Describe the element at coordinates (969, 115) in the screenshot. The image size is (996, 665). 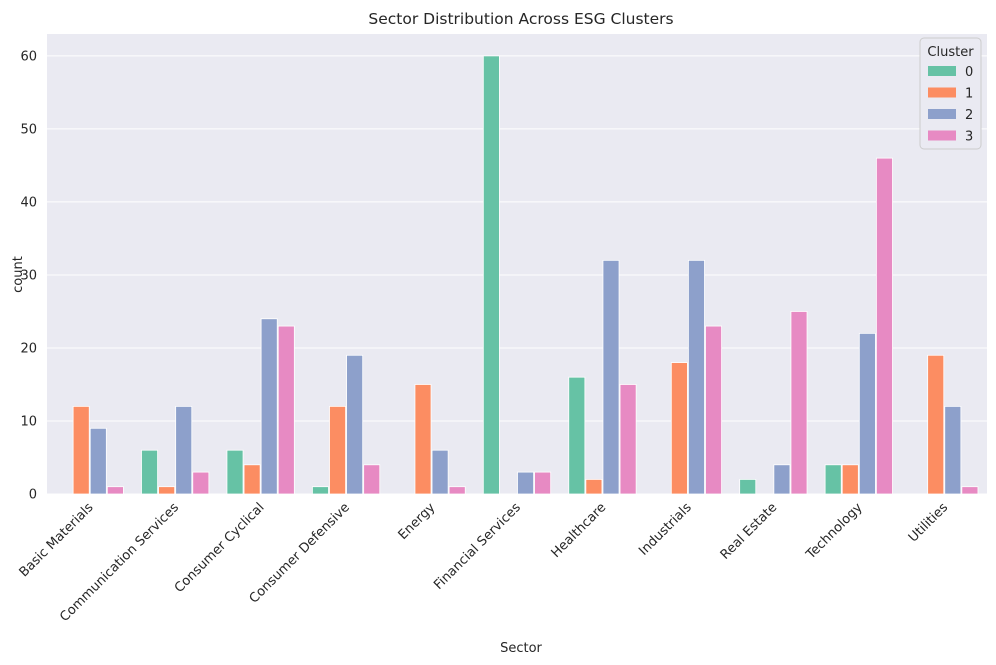
I see `legend-entry: 2` at that location.